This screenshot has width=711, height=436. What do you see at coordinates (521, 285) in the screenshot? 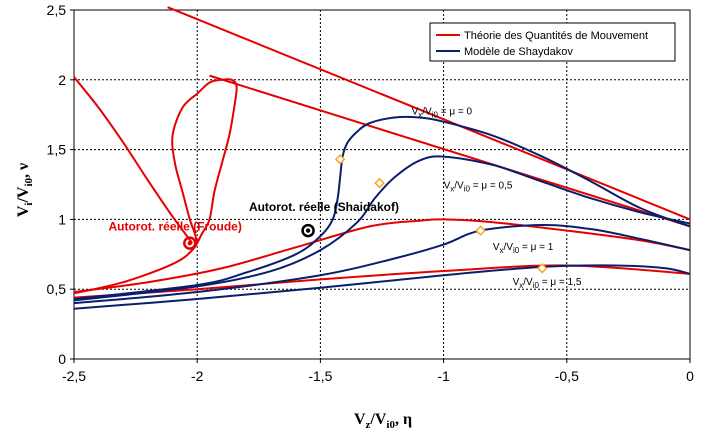
I see `annotation-mu-1-5-part-1: x` at bounding box center [521, 285].